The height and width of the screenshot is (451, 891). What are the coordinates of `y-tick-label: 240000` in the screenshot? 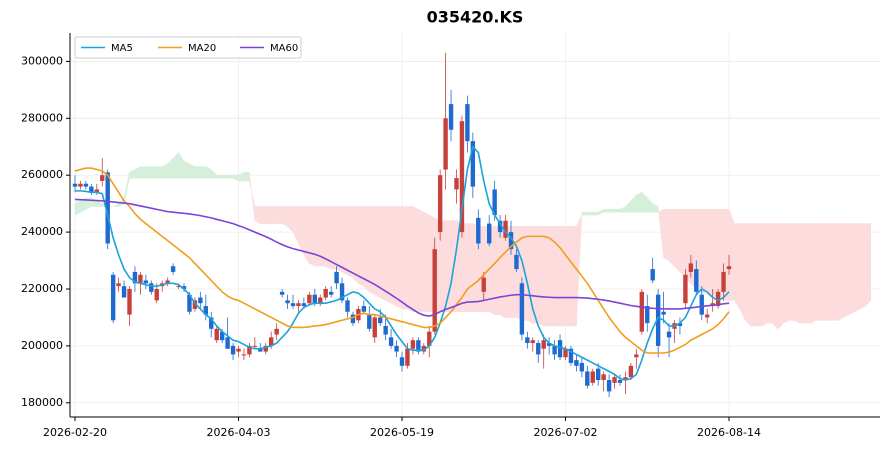 It's located at (42, 231).